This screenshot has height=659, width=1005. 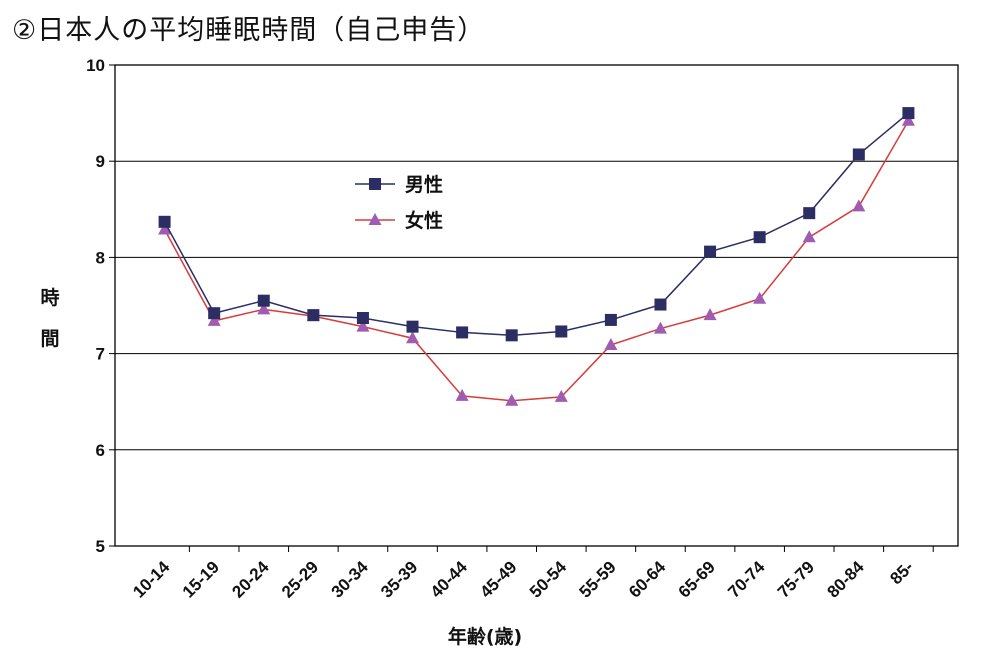 I want to click on legend-male-point, so click(x=375, y=184).